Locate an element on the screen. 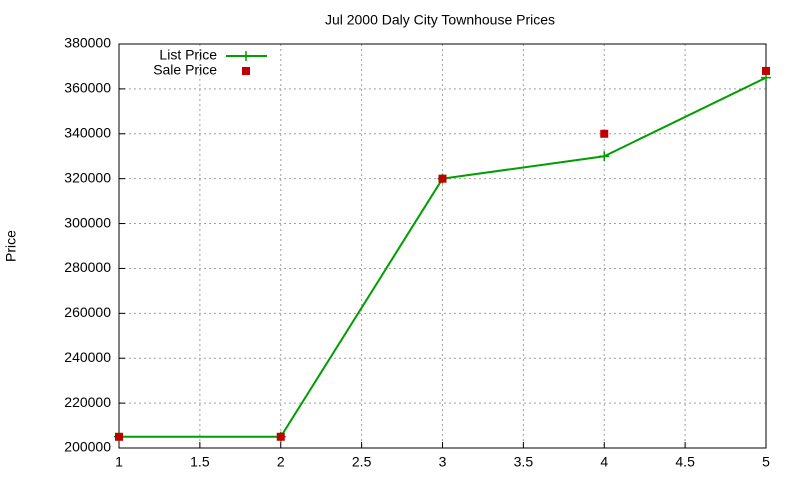 The height and width of the screenshot is (485, 800). x-tick-label: 4 is located at coordinates (604, 462).